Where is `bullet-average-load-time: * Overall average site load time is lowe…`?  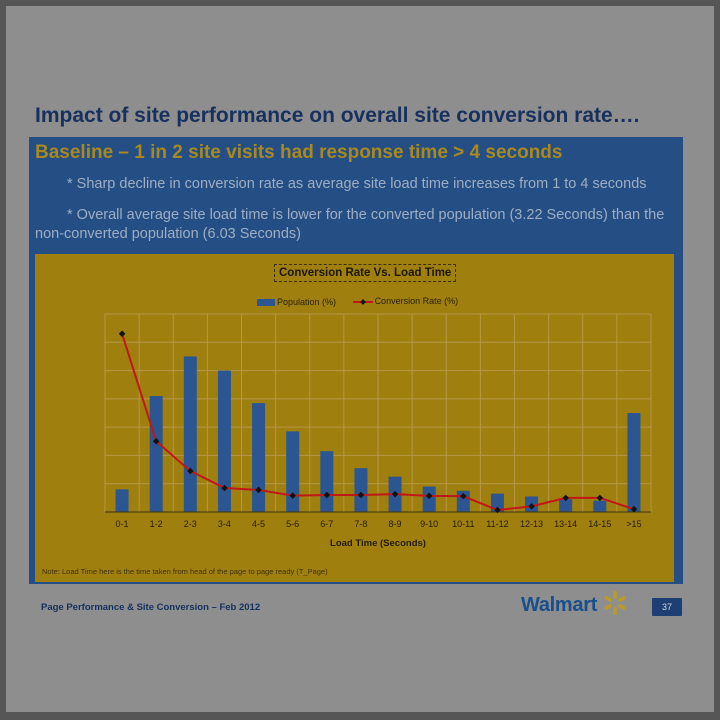 bullet-average-load-time: * Overall average site load time is lowe… is located at coordinates (350, 224).